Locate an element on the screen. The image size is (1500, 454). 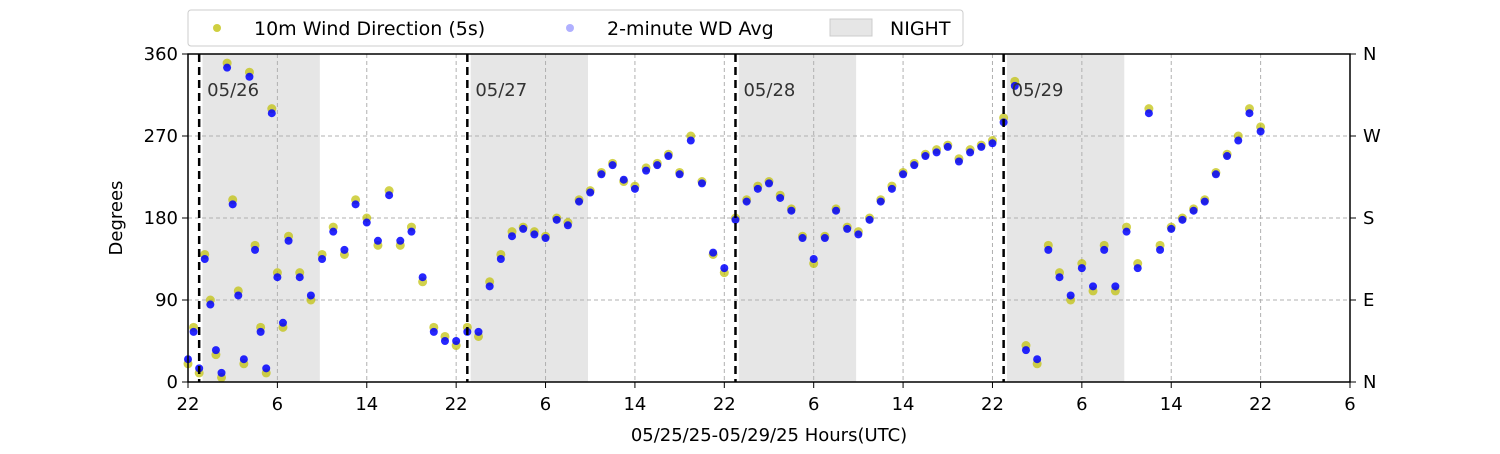
x-tick-label-1: 6 is located at coordinates (277, 404).